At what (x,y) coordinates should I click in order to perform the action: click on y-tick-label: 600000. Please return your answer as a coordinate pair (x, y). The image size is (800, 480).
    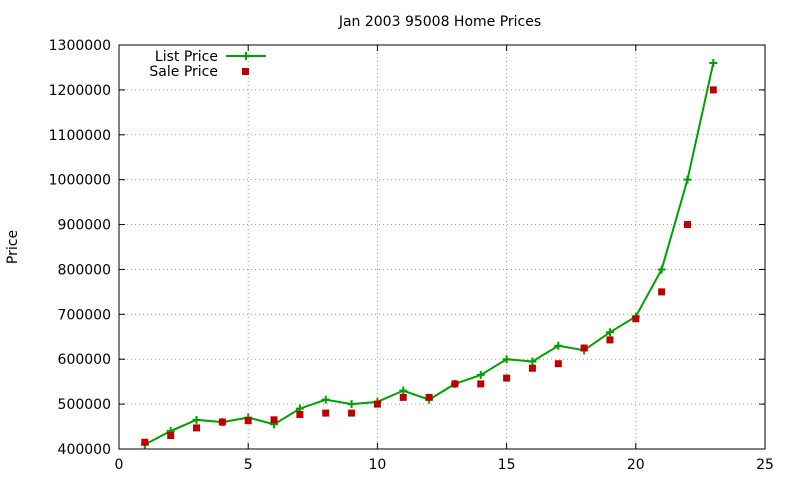
    Looking at the image, I should click on (84, 360).